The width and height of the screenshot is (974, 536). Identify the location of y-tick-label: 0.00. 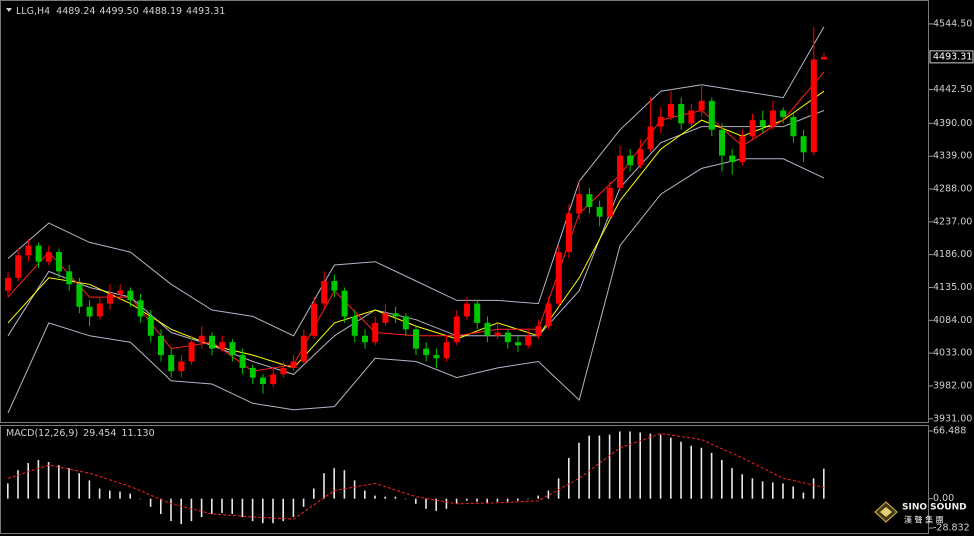
(943, 498).